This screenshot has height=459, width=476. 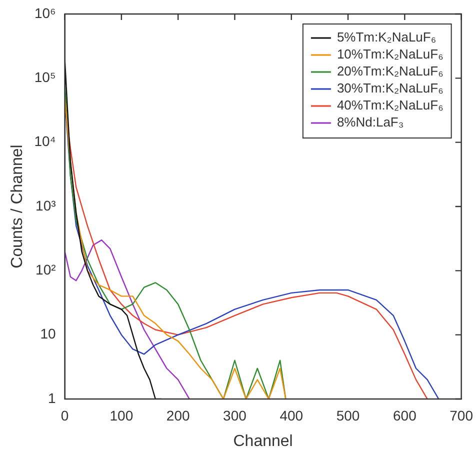 I want to click on x-tick-label: 400, so click(x=292, y=415).